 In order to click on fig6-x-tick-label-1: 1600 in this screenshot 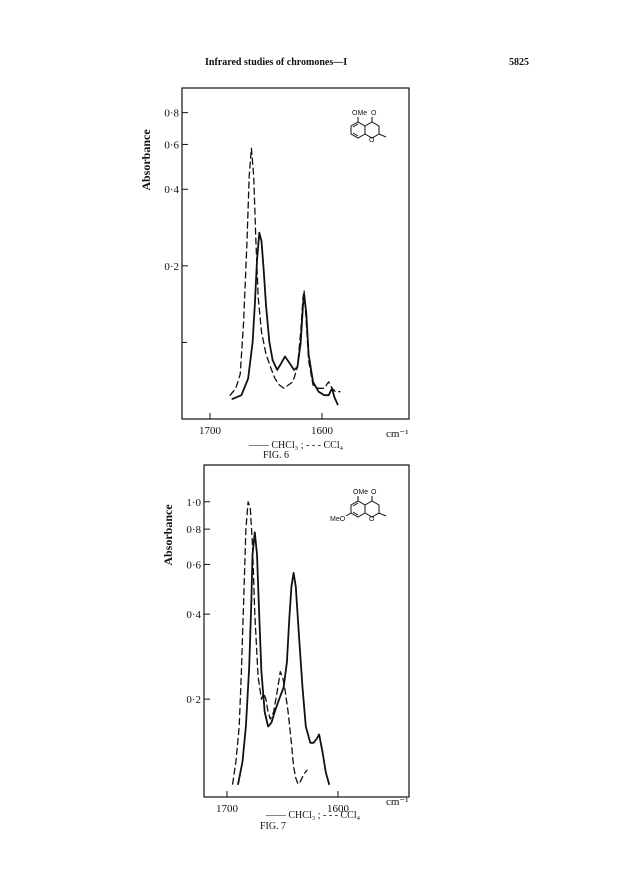, I will do `click(322, 431)`.